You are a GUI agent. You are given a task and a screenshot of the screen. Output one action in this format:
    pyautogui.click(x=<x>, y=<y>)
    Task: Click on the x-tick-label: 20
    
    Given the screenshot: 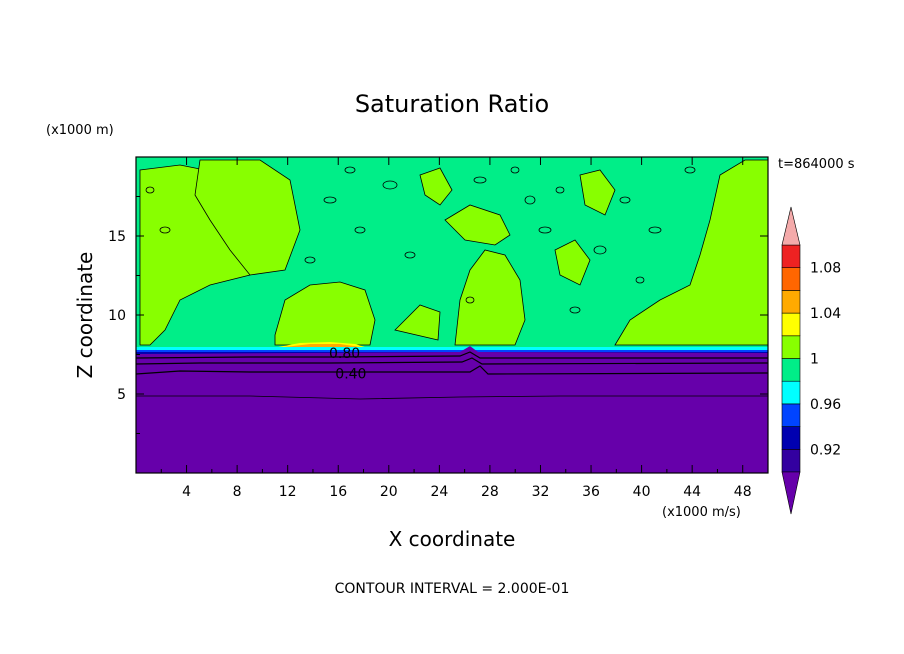 What is the action you would take?
    pyautogui.click(x=389, y=492)
    